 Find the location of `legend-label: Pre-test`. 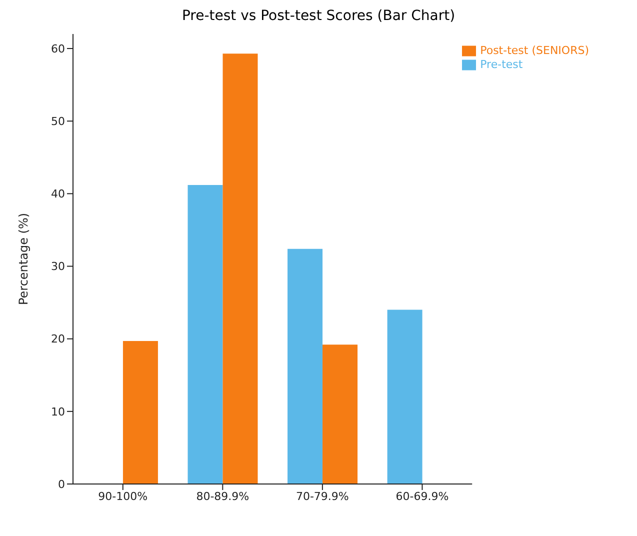

legend-label: Pre-test is located at coordinates (501, 65).